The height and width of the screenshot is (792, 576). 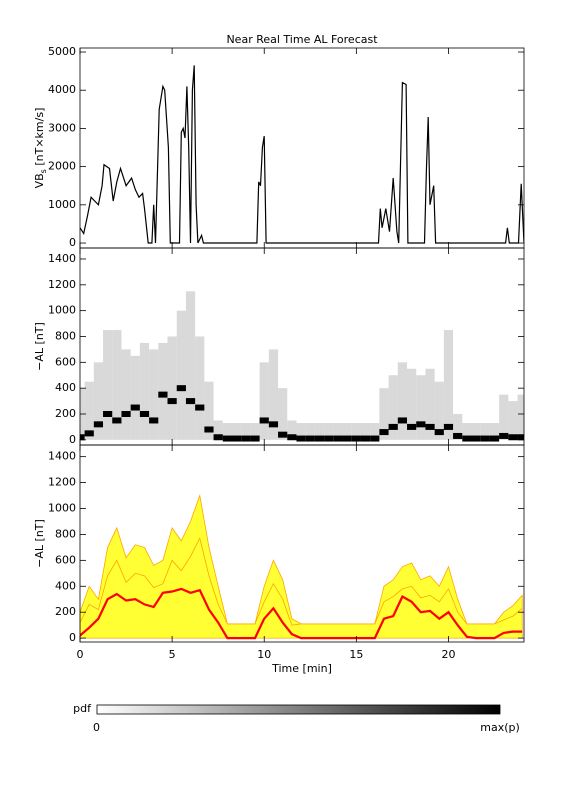 I want to click on colorbar-label: pdf, so click(x=82, y=708).